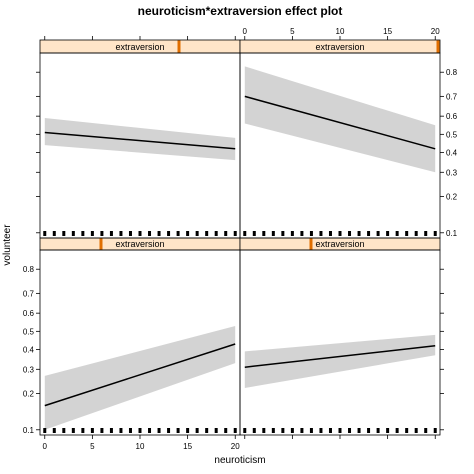  I want to click on chart-title: neuroticism*extraversion effect plot, so click(240, 11).